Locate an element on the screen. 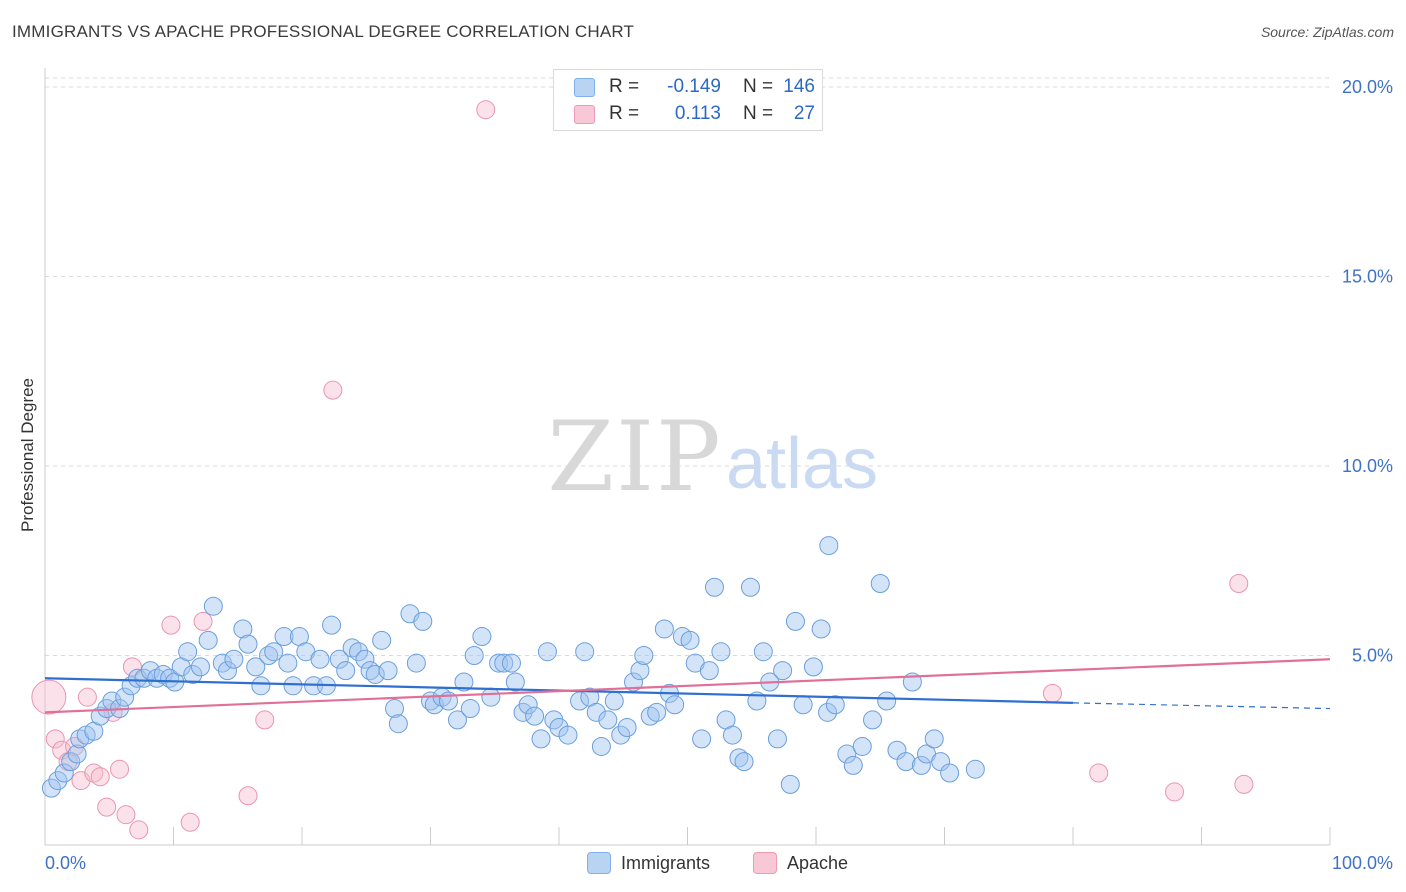 The width and height of the screenshot is (1406, 892). legend-r-label: R = is located at coordinates (624, 113).